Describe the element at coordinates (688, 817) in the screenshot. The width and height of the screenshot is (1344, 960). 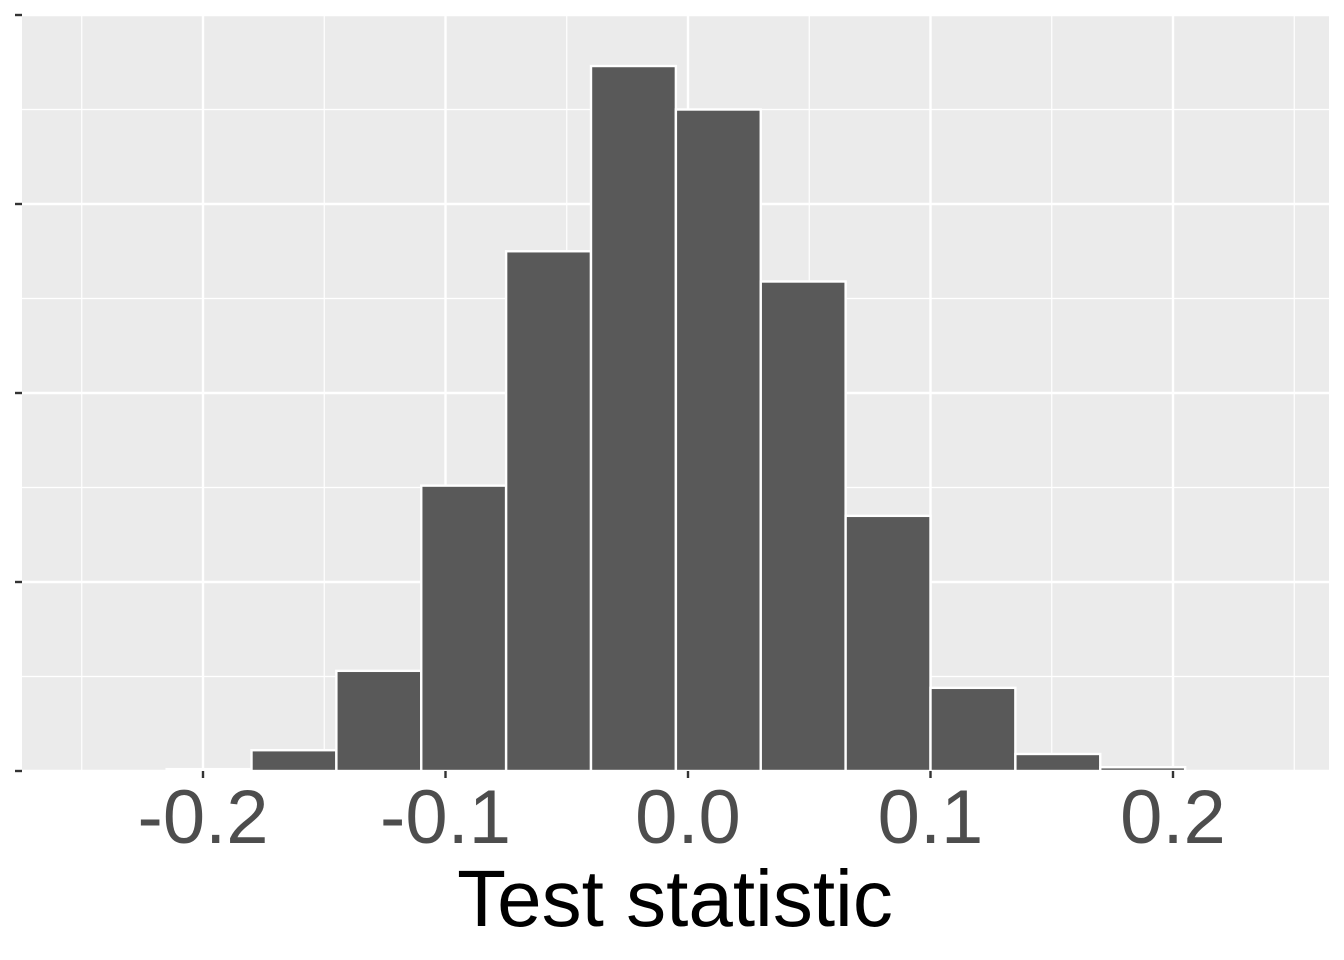
I see `x-tick-label: 0.0` at that location.